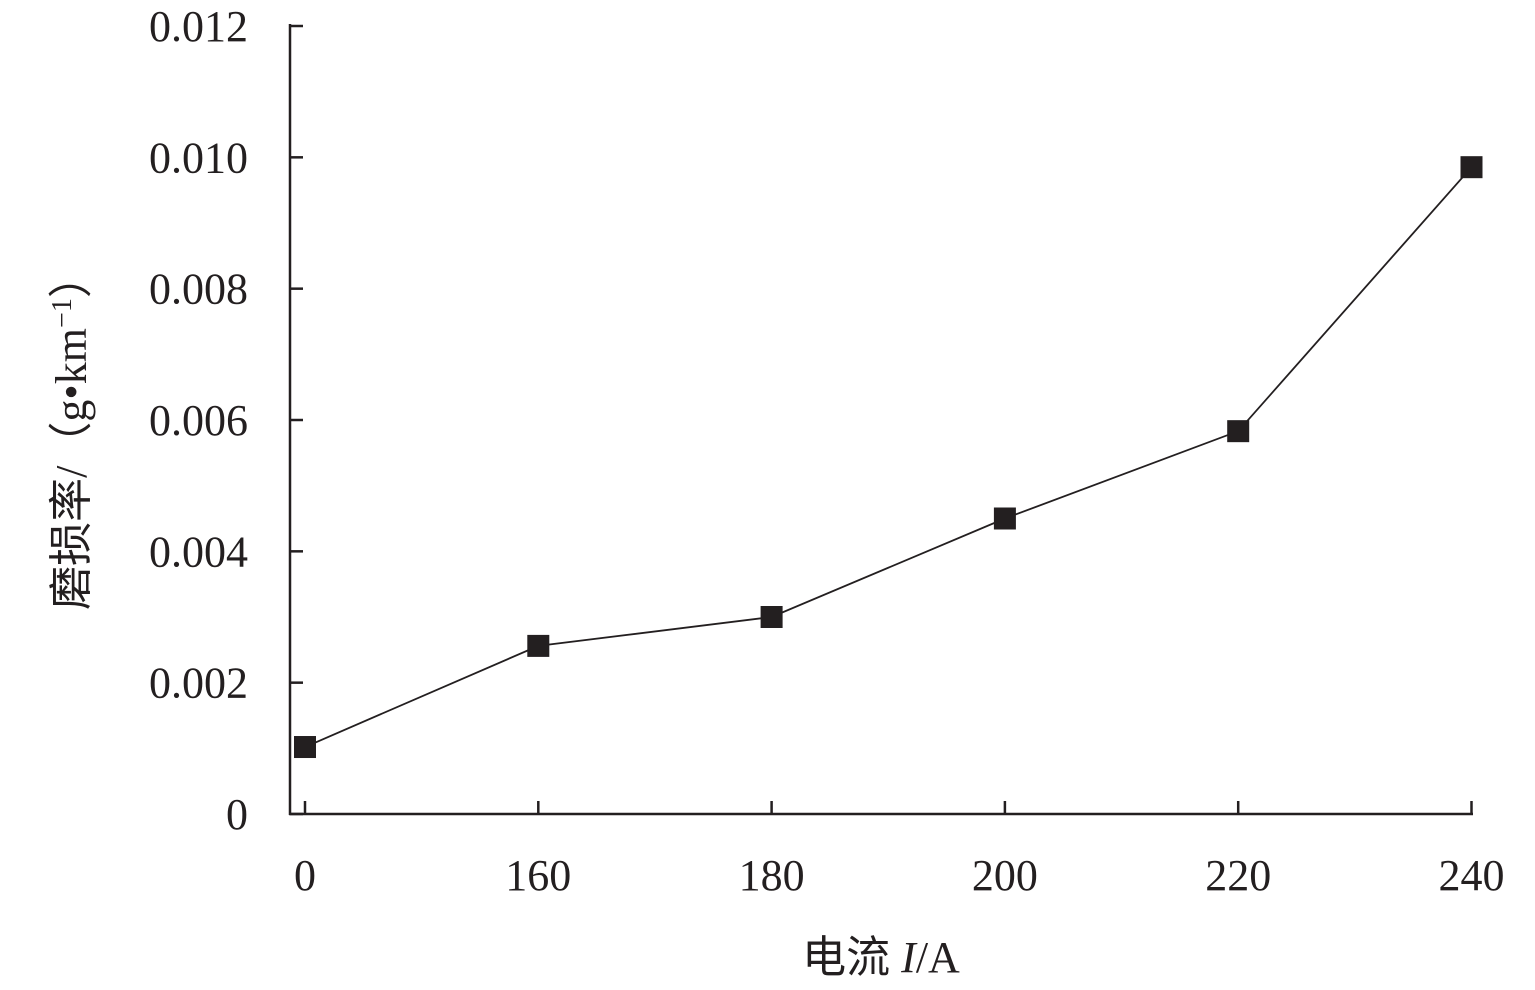  What do you see at coordinates (198, 420) in the screenshot?
I see `y-tick-label: 0.006` at bounding box center [198, 420].